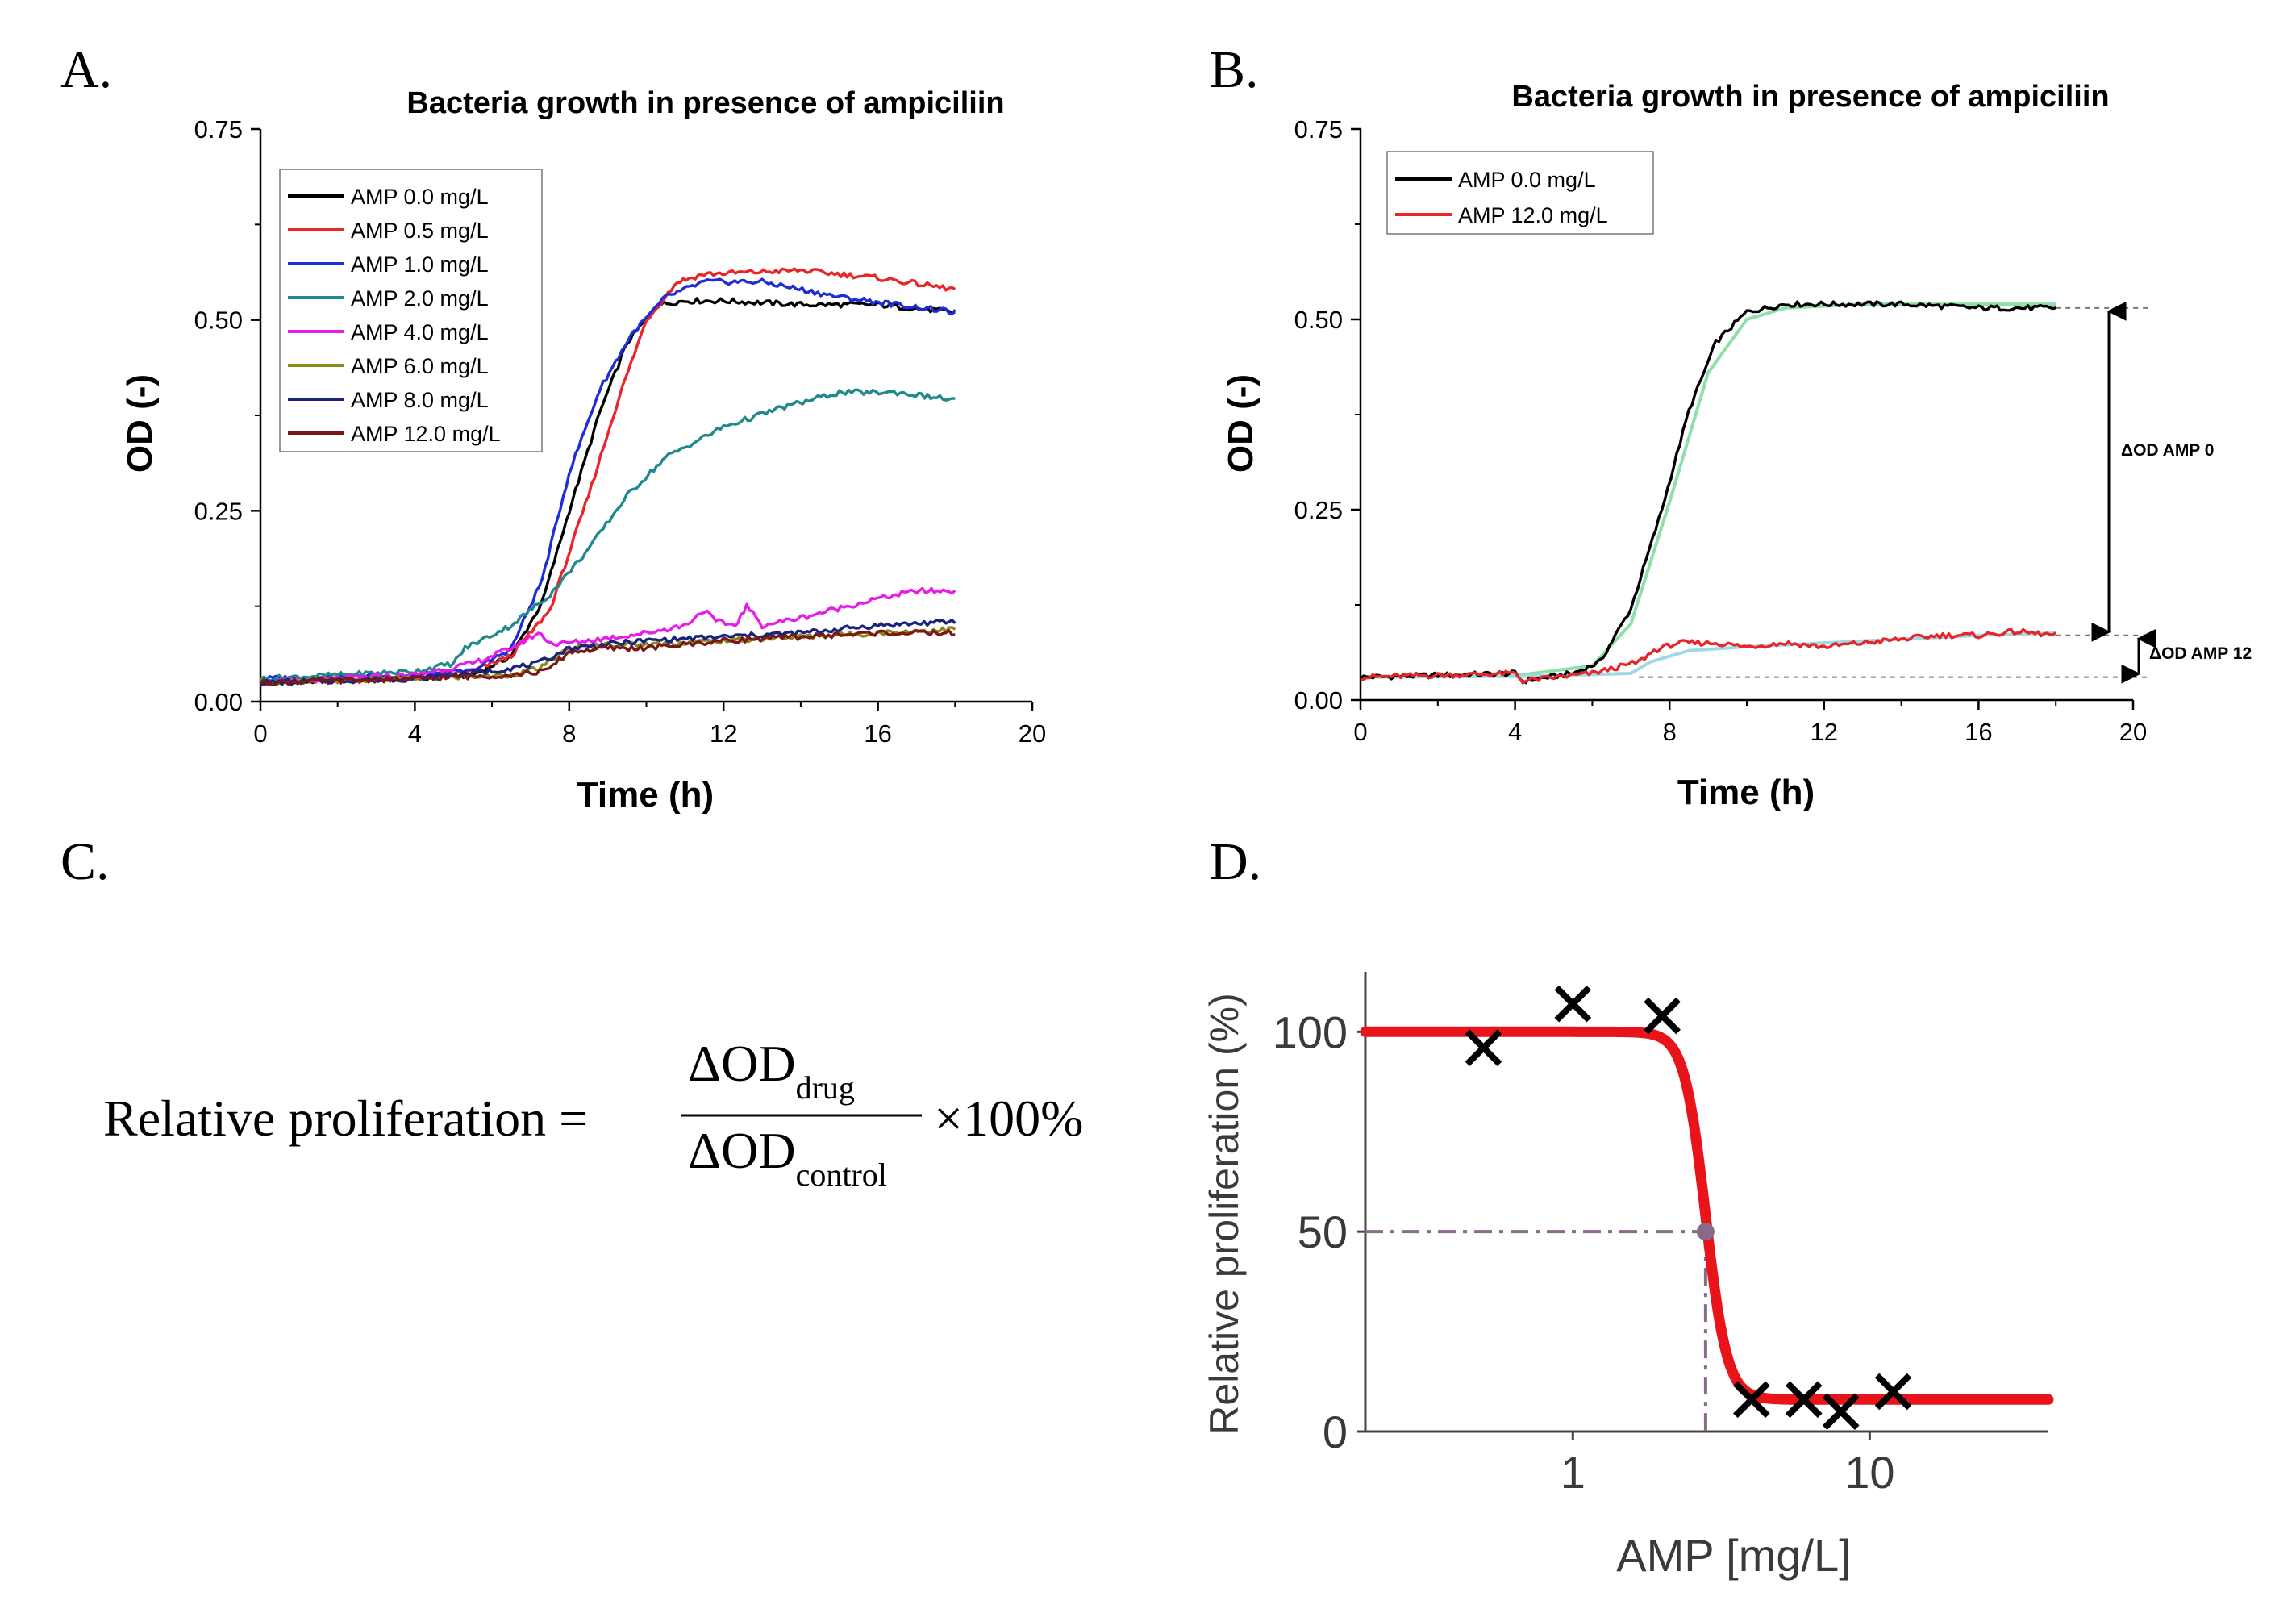  Describe the element at coordinates (1663, 1235) in the screenshot. I see `chart-d-plot-area: 0 50 100 1 10` at that location.